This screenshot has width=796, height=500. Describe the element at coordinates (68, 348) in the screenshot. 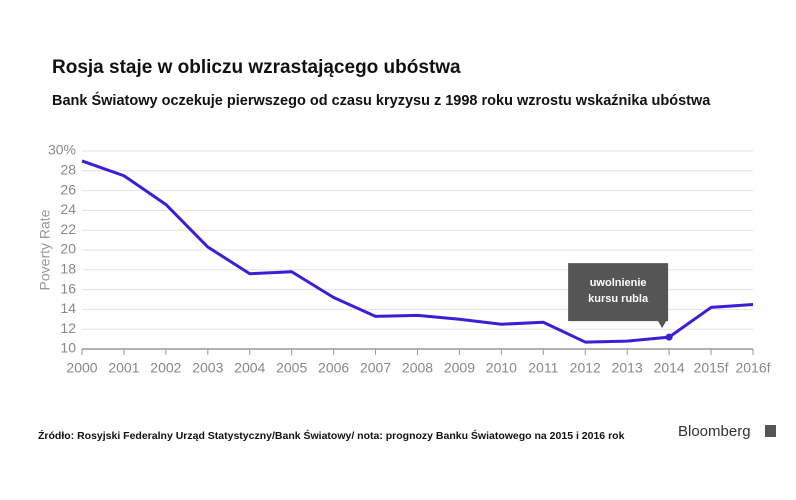

I see `y-tick-label: 10` at that location.